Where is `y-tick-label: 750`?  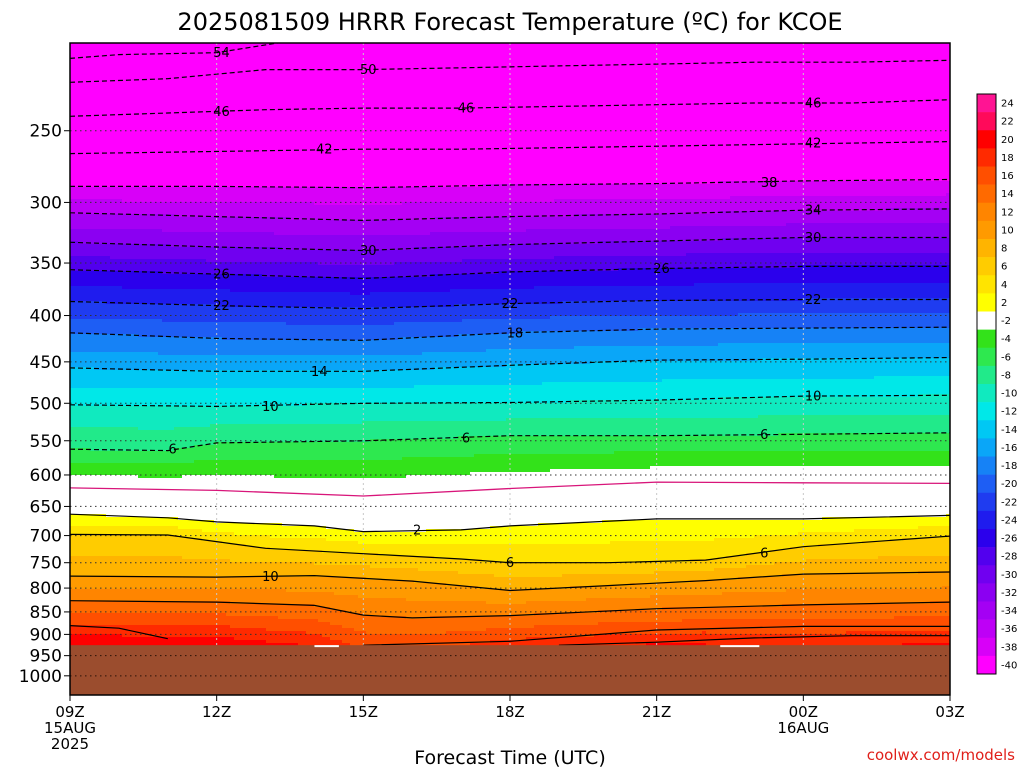 y-tick-label: 750 is located at coordinates (46, 564).